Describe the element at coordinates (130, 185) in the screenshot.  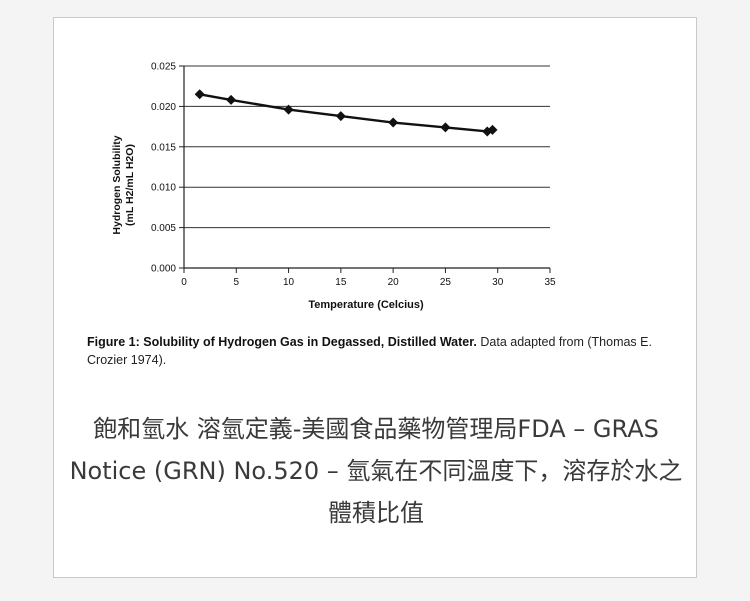
I see `y-axis-label-line2: (mL H2/mL H2O)` at that location.